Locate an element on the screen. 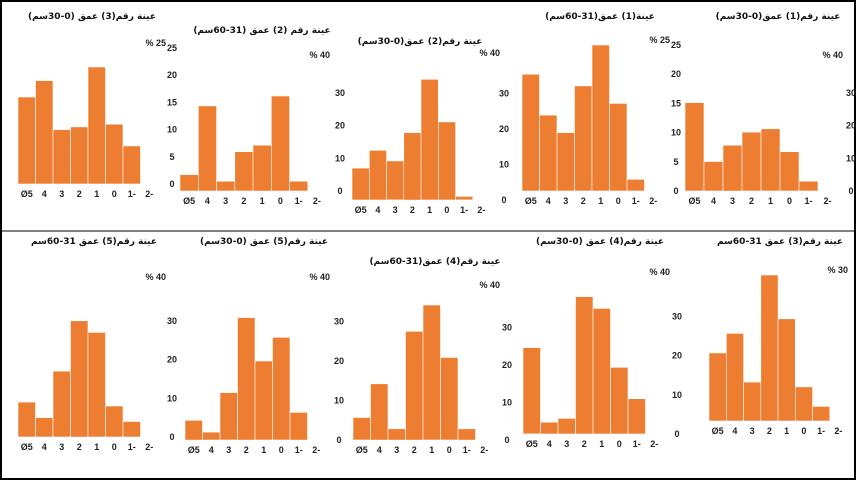 This screenshot has width=856, height=480. panel-title: عينة رقم (2) عمق (31-60سم) is located at coordinates (261, 31).